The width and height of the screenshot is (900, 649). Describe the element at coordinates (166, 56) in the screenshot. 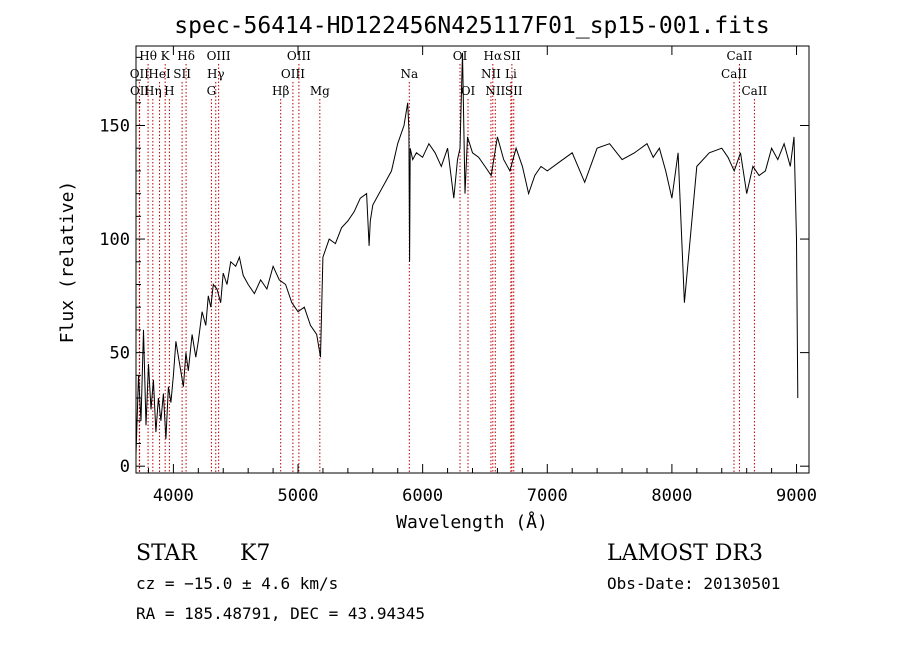

I see `line-marker-label: K` at that location.